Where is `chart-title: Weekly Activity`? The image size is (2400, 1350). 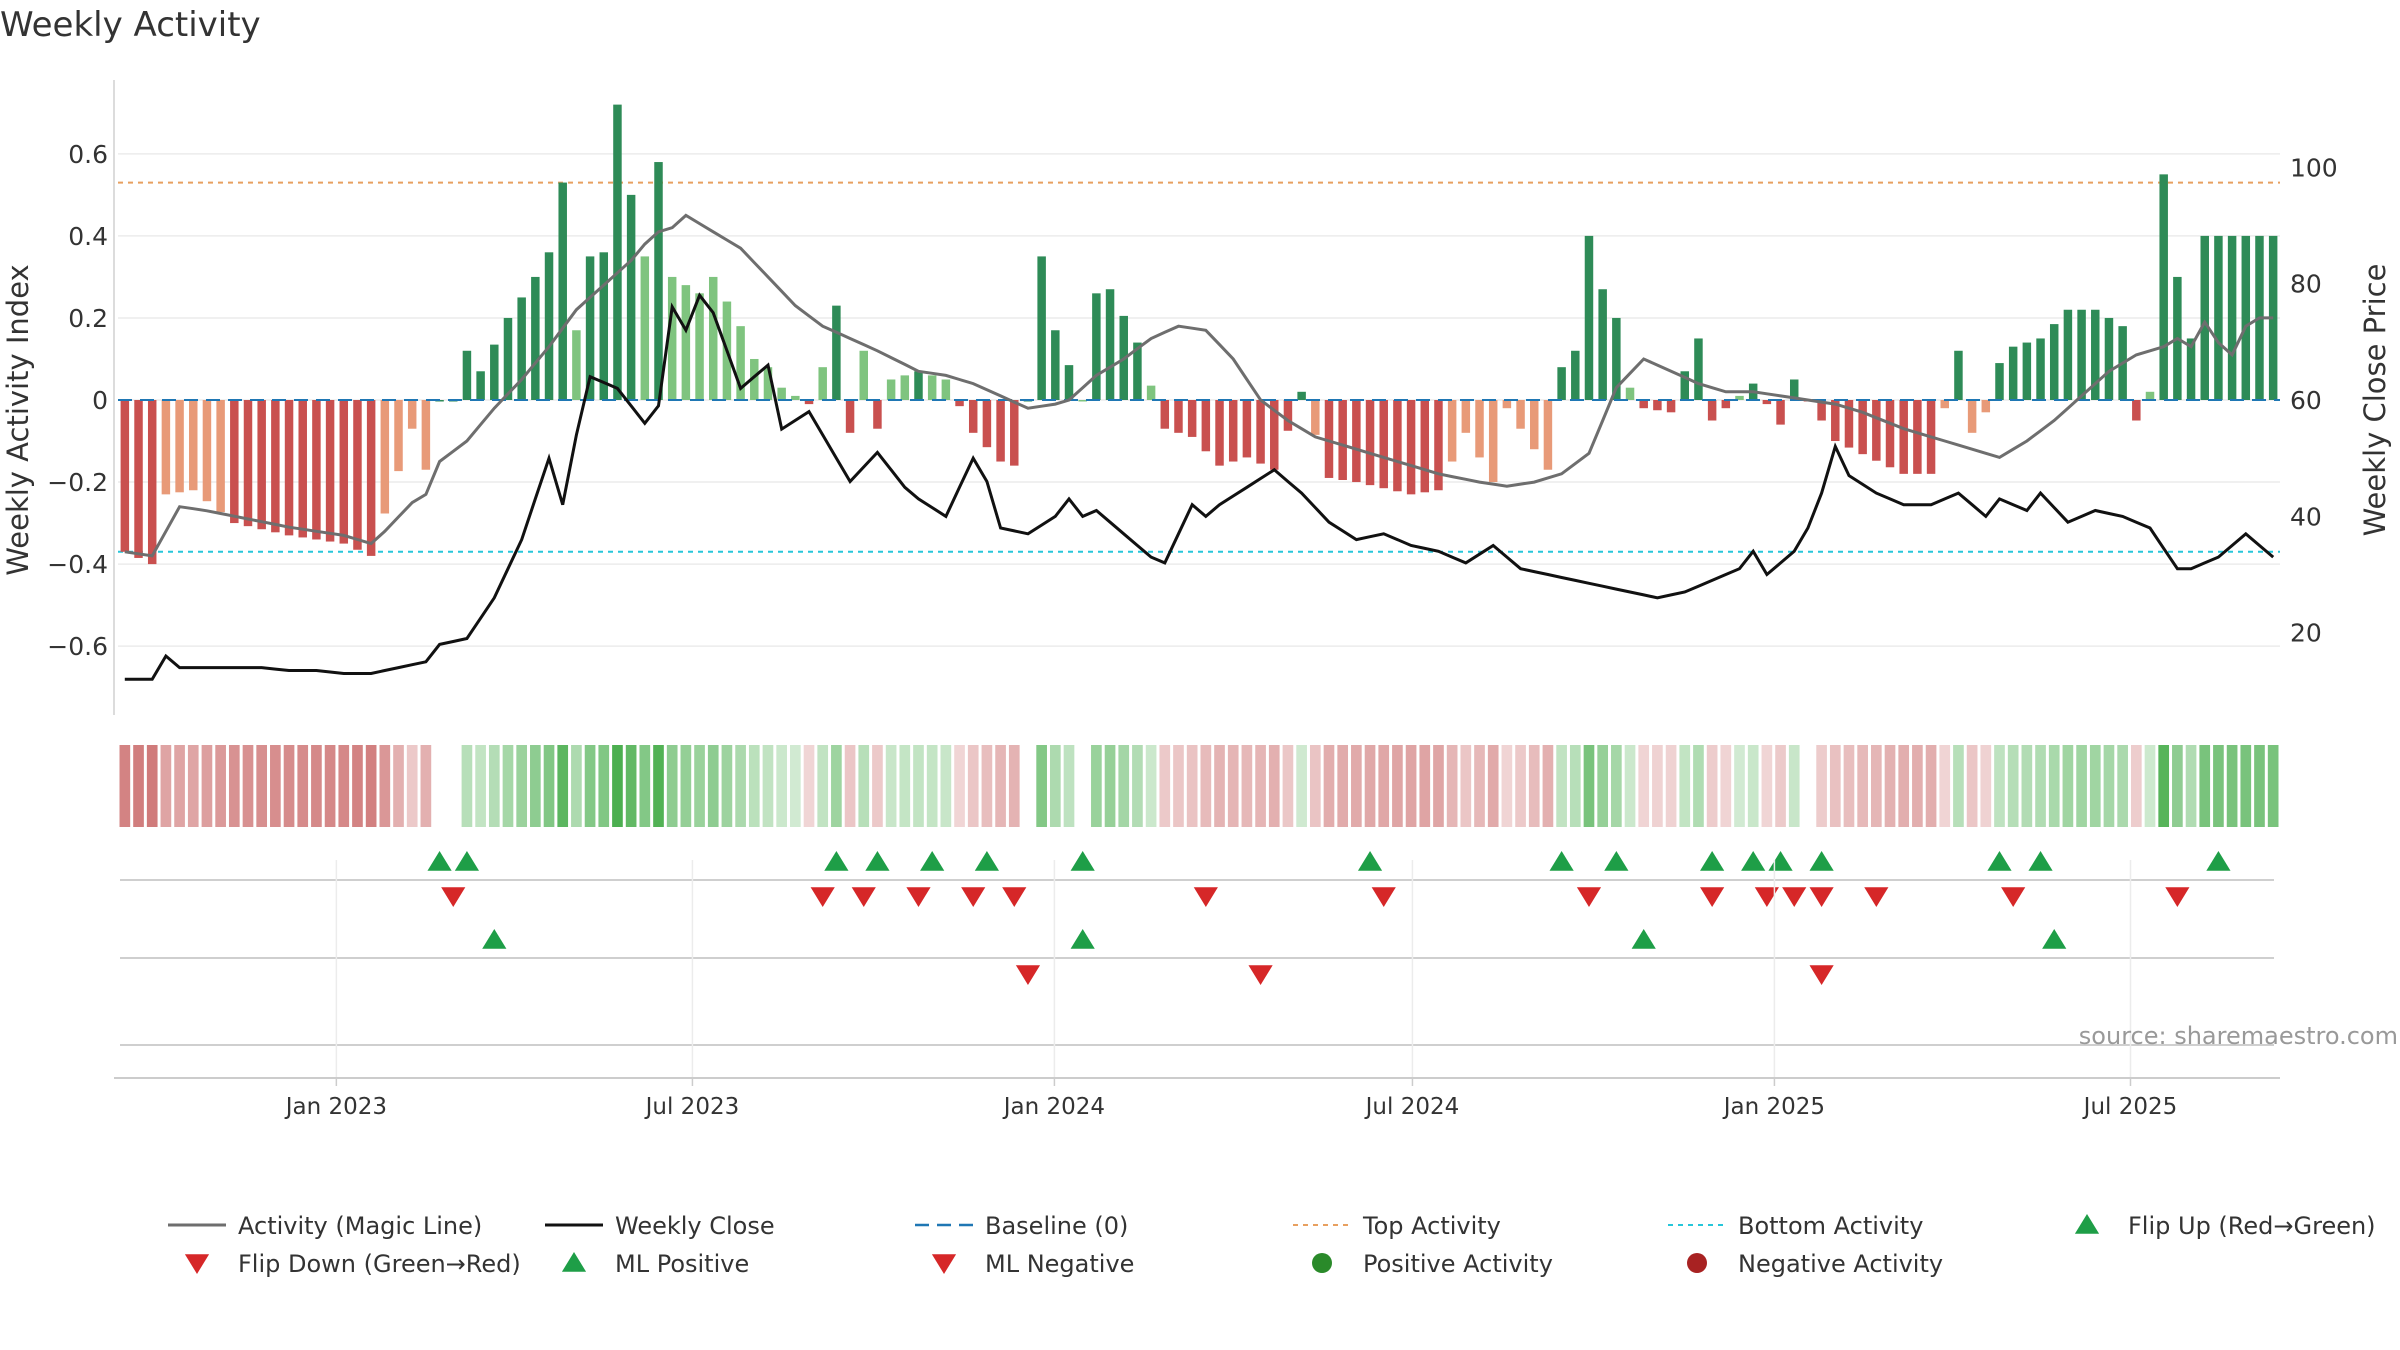 chart-title: Weekly Activity is located at coordinates (130, 25).